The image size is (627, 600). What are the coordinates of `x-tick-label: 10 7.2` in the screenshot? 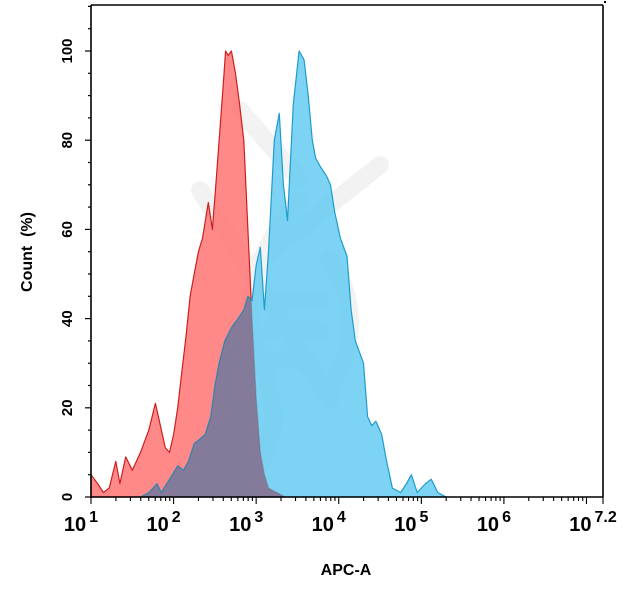 It's located at (593, 522).